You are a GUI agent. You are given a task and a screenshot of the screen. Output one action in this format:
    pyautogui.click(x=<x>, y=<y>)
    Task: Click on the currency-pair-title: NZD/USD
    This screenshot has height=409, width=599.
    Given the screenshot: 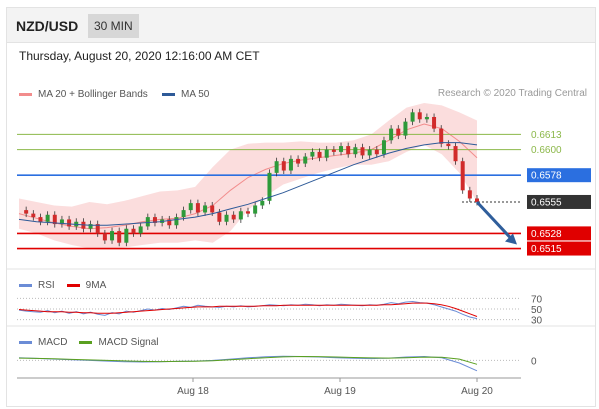 What is the action you would take?
    pyautogui.click(x=47, y=26)
    